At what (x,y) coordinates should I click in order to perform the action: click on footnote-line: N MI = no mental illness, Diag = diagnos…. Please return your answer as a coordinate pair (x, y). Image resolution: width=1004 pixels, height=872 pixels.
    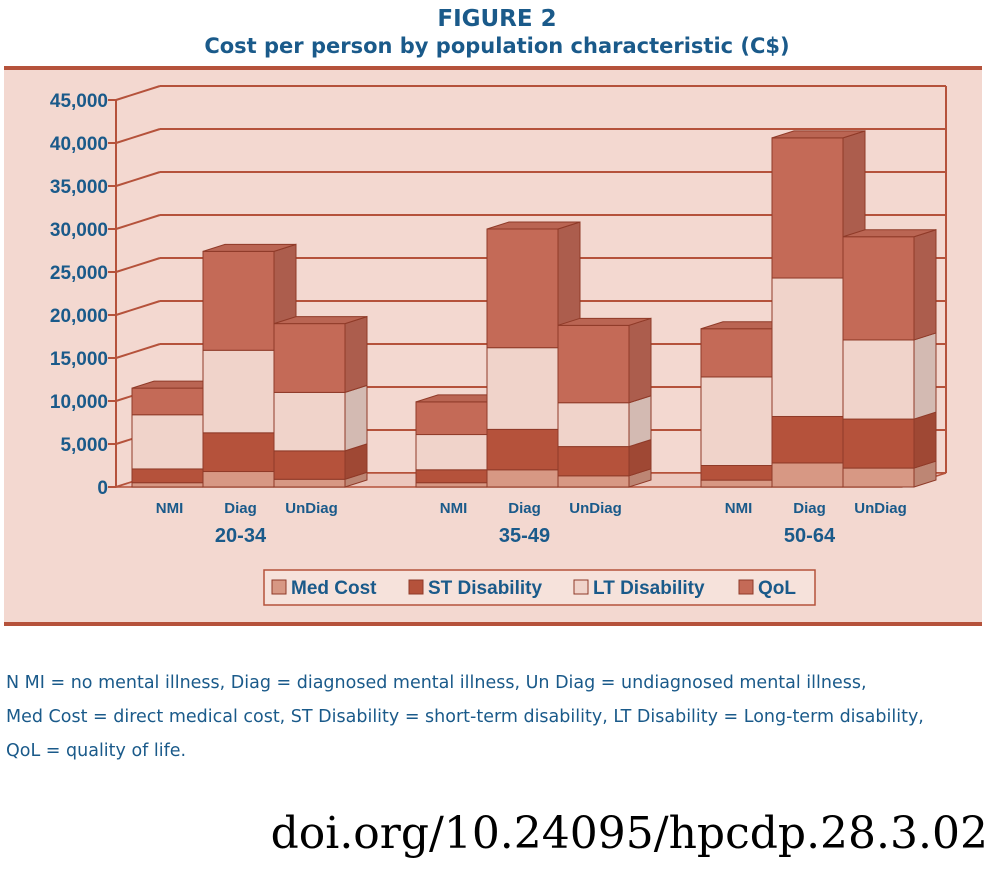
    Looking at the image, I should click on (436, 683).